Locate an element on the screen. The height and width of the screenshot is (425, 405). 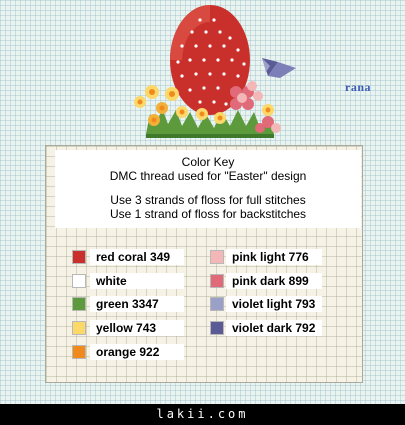
butterfly-icon is located at coordinates (279, 68).